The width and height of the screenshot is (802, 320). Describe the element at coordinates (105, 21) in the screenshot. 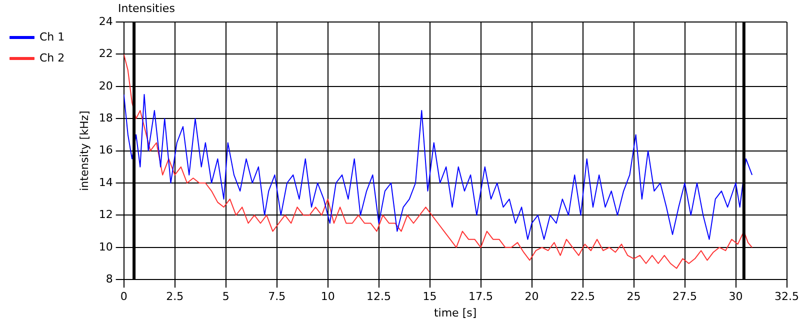

I see `y-tick-label: 24` at that location.